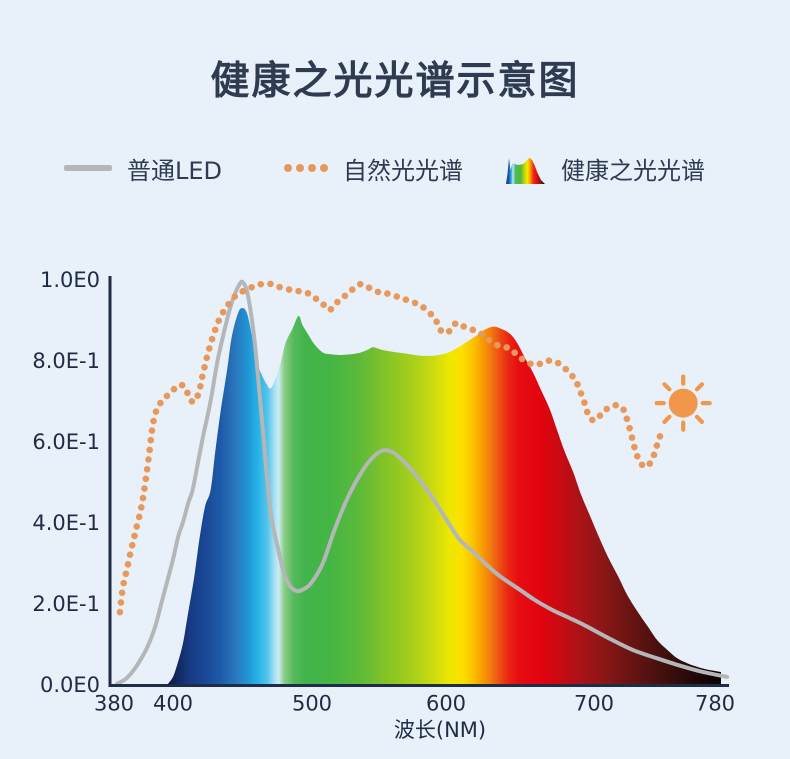  I want to click on y-tick-label: 1.0E0, so click(70, 280).